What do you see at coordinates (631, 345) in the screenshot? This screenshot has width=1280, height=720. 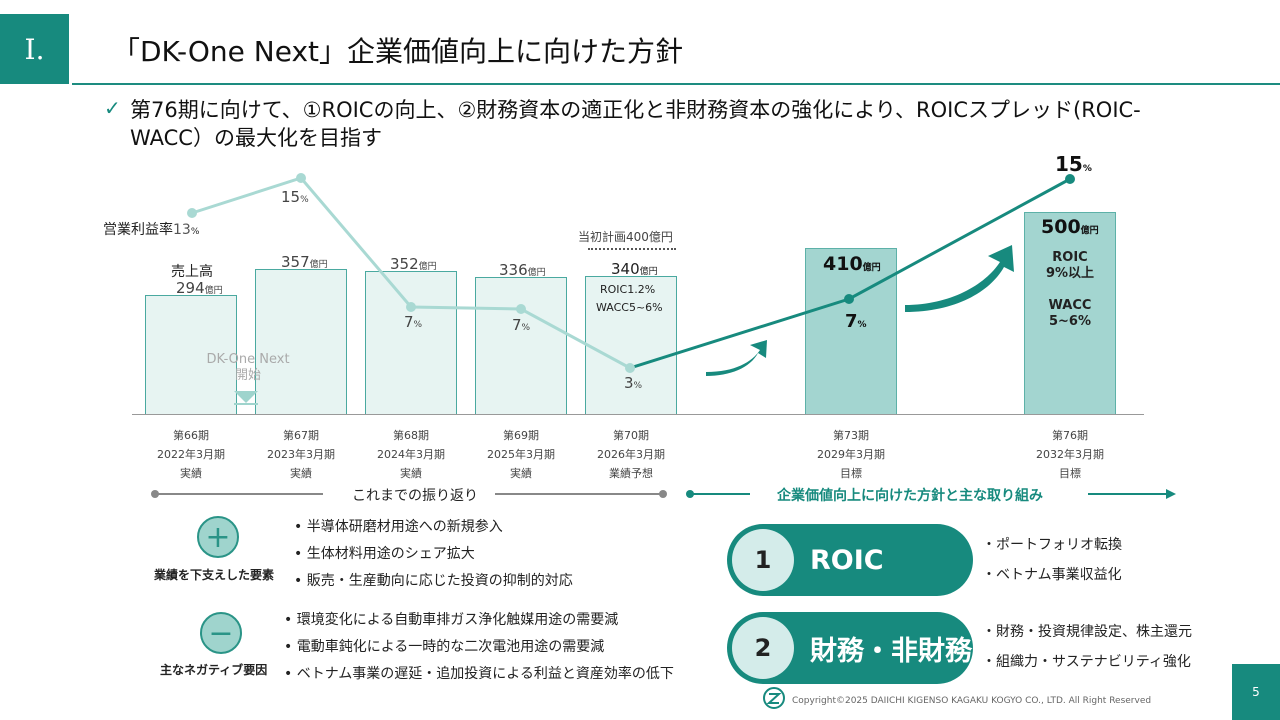 I see `bar-p70` at bounding box center [631, 345].